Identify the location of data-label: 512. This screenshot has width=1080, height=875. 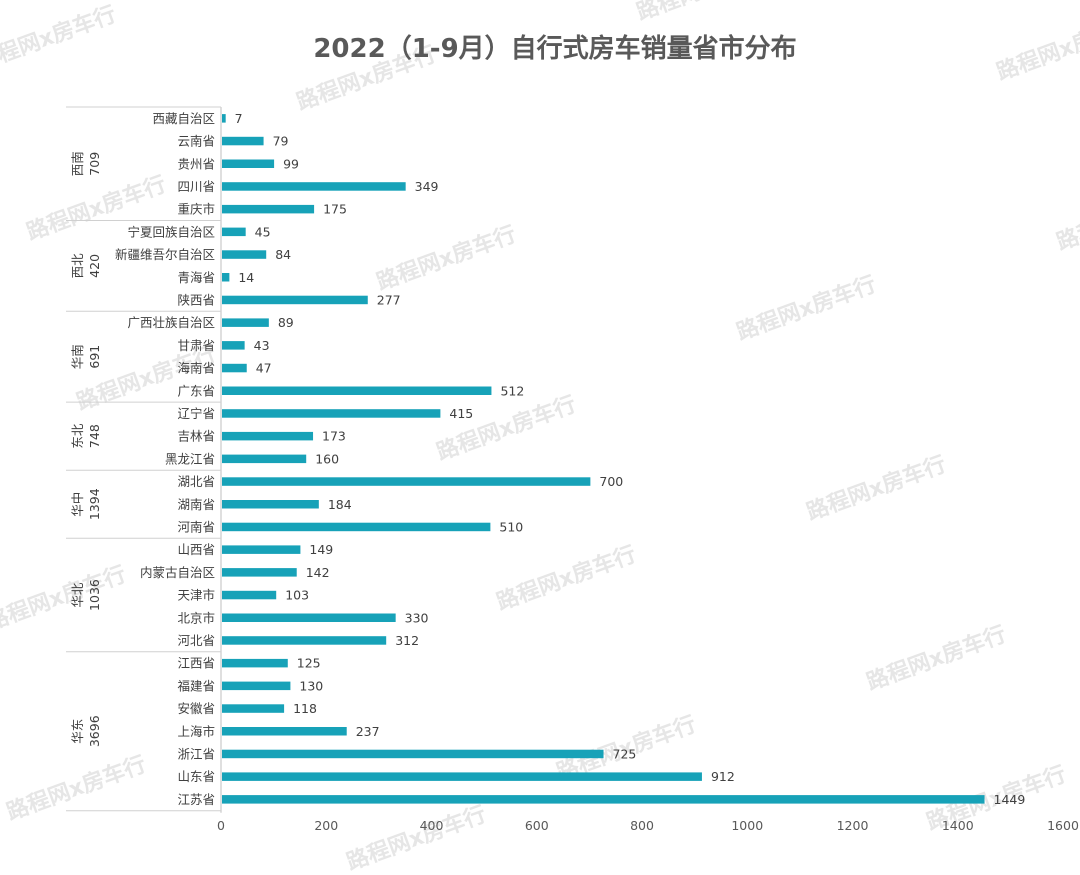
(512, 390).